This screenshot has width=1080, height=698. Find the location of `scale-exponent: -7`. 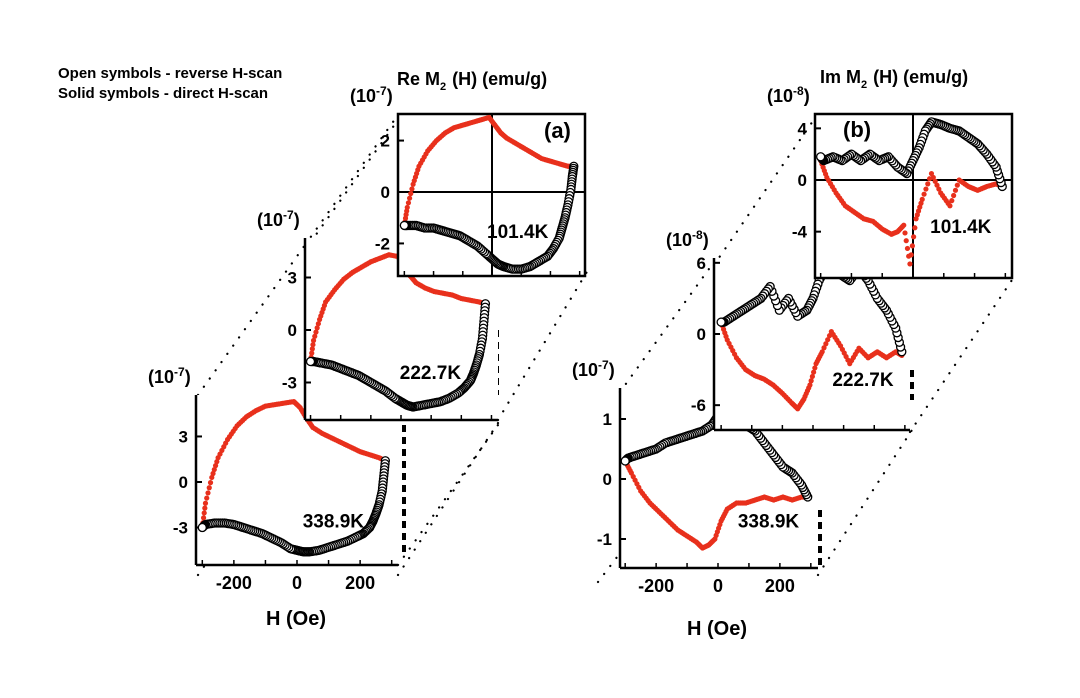

scale-exponent: -7 is located at coordinates (179, 372).